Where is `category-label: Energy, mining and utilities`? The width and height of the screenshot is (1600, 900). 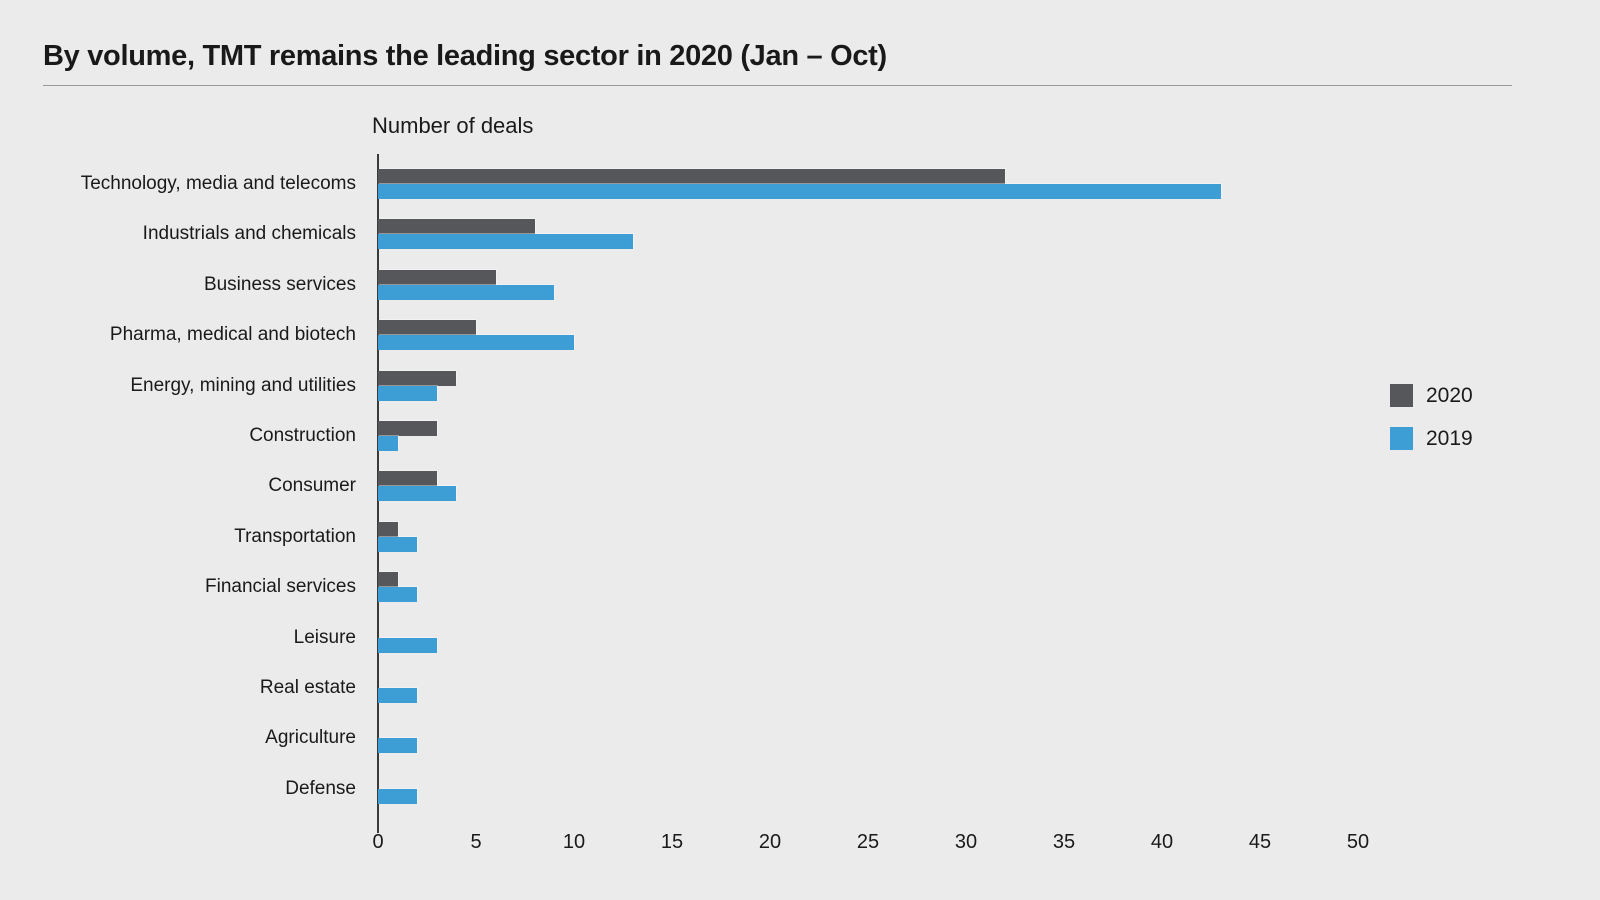 category-label: Energy, mining and utilities is located at coordinates (243, 385).